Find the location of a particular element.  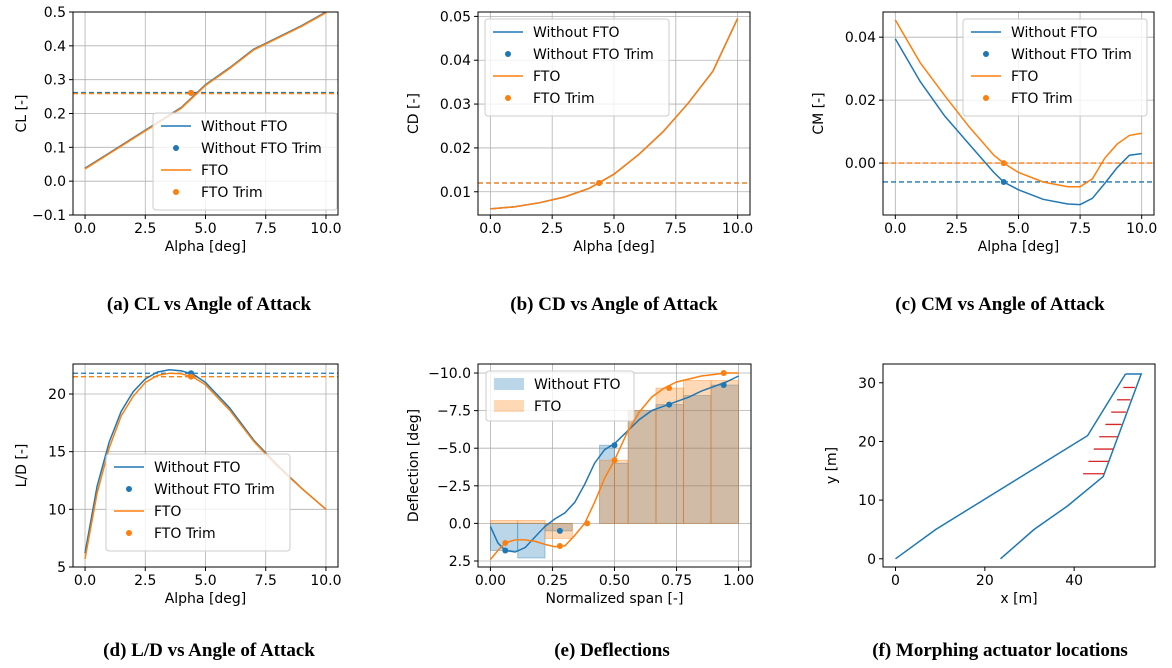

x-axis-label: x [m] is located at coordinates (1018, 599).